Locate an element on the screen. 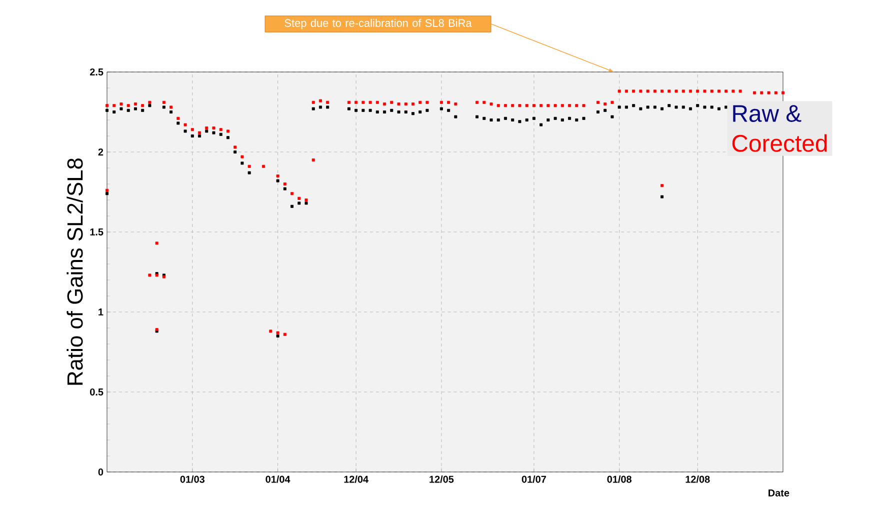 The width and height of the screenshot is (877, 531). y-tick-label: 1 is located at coordinates (101, 312).